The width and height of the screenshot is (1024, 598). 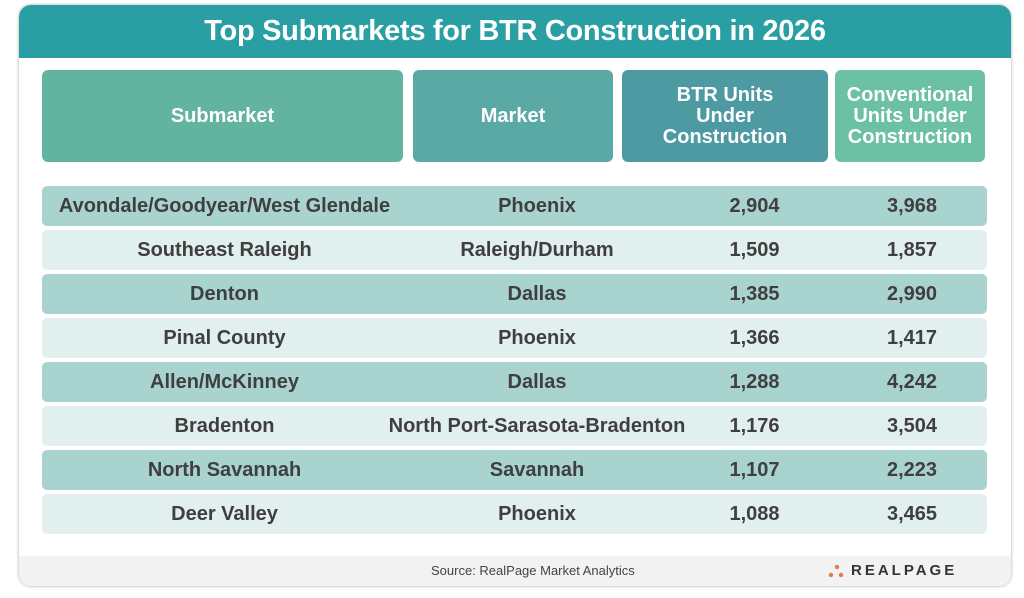 I want to click on cell-btr-units: 1,366, so click(x=754, y=337).